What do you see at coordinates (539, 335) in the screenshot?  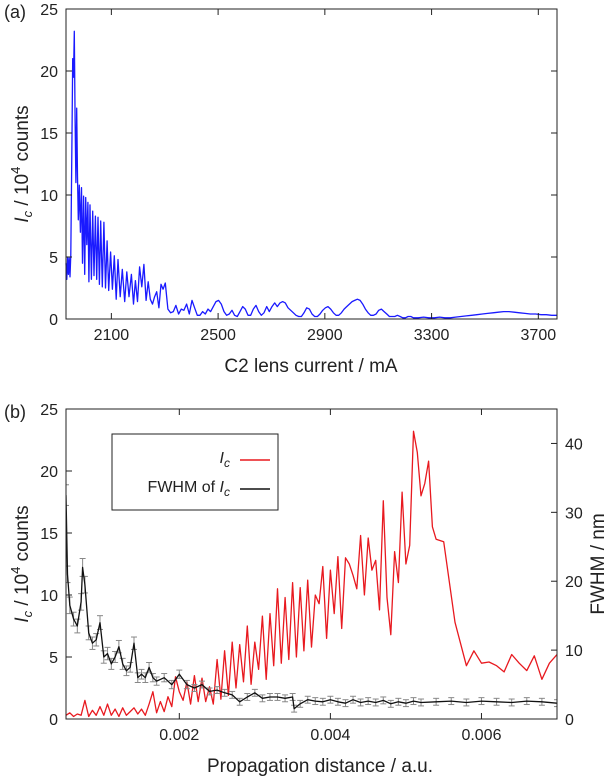 I see `x-tick-label: 3700` at bounding box center [539, 335].